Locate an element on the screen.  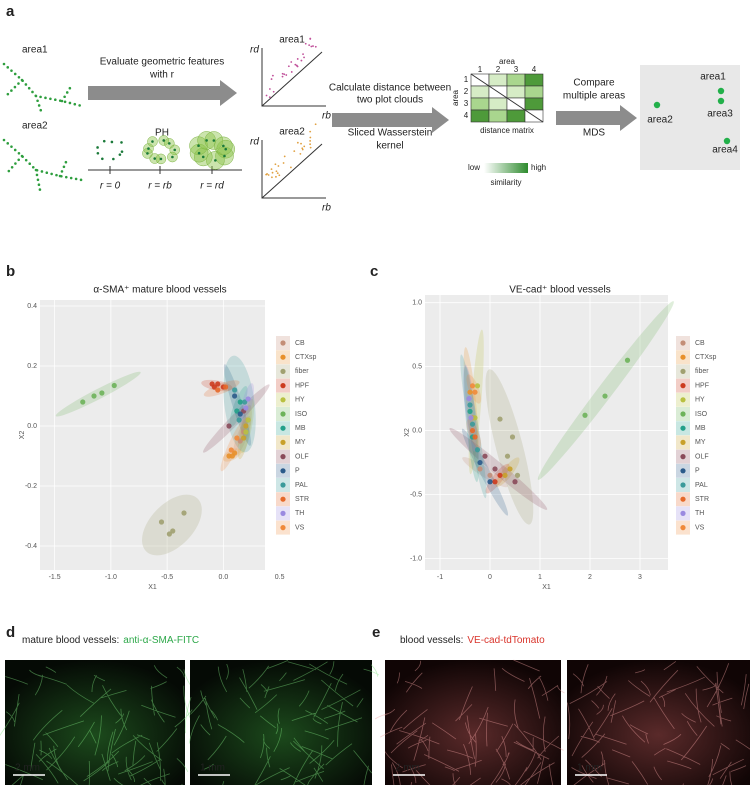
y-tick-label: -0.2 is located at coordinates (31, 486).